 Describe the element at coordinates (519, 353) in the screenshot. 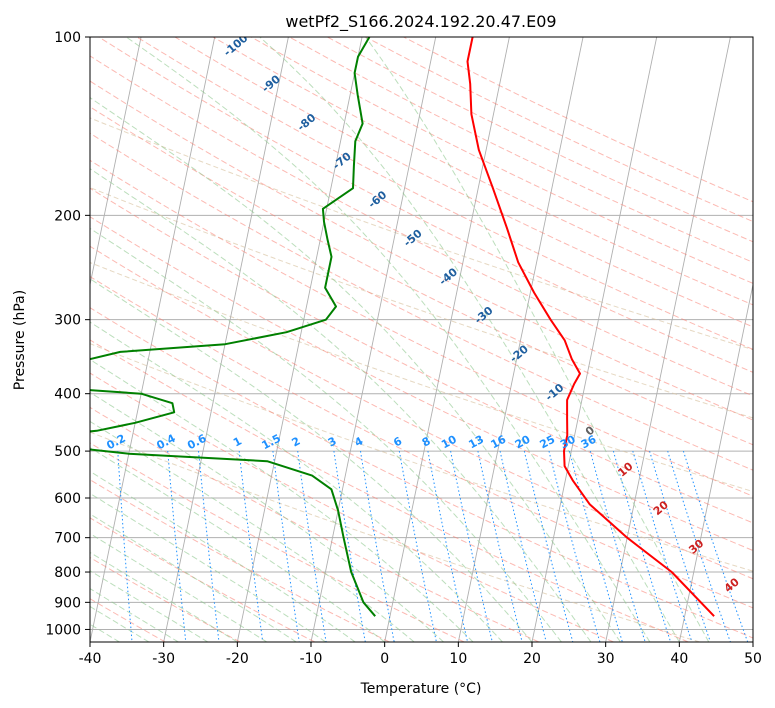

I see `dry-adiabat-label: -20` at that location.